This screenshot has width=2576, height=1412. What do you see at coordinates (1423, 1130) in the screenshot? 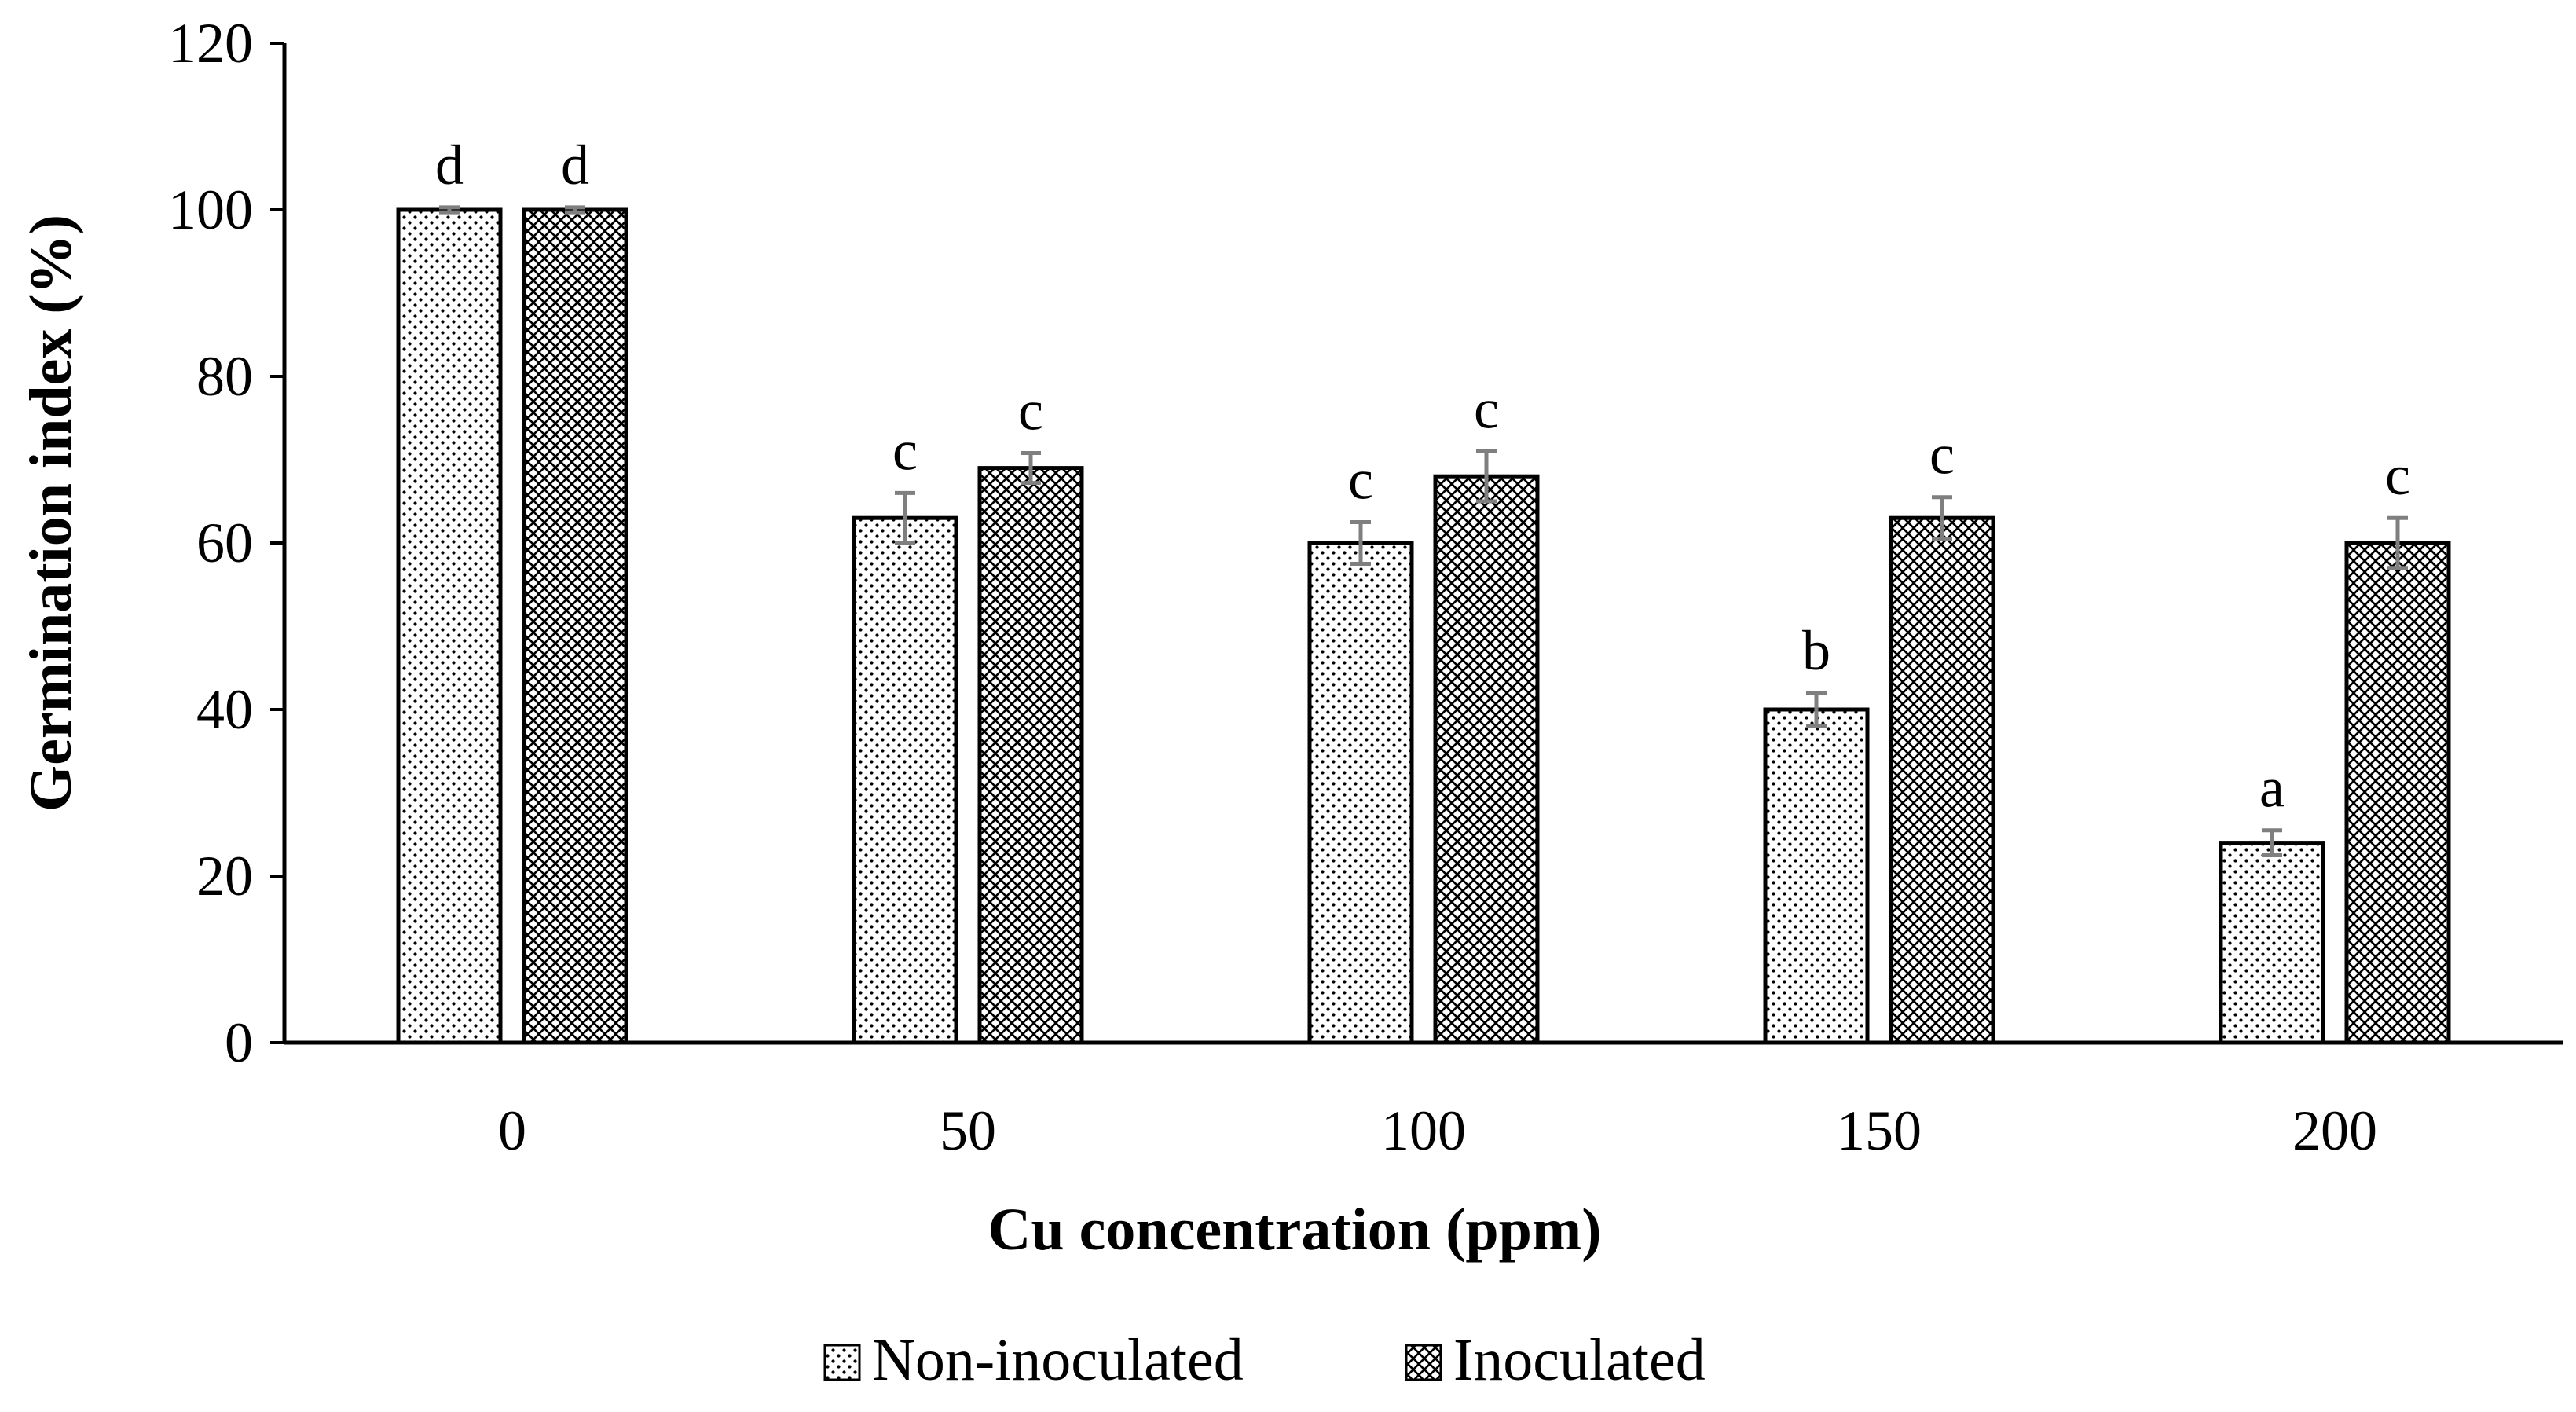
I see `x-tick-label: 100` at bounding box center [1423, 1130].